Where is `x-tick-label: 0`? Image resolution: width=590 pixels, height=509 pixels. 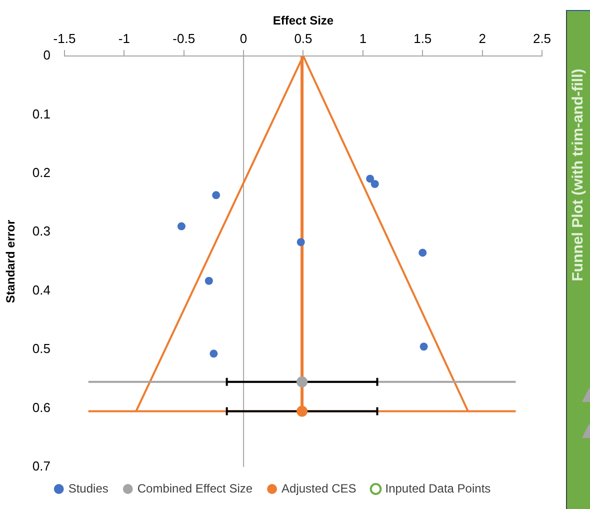
x-tick-label: 0 is located at coordinates (244, 38).